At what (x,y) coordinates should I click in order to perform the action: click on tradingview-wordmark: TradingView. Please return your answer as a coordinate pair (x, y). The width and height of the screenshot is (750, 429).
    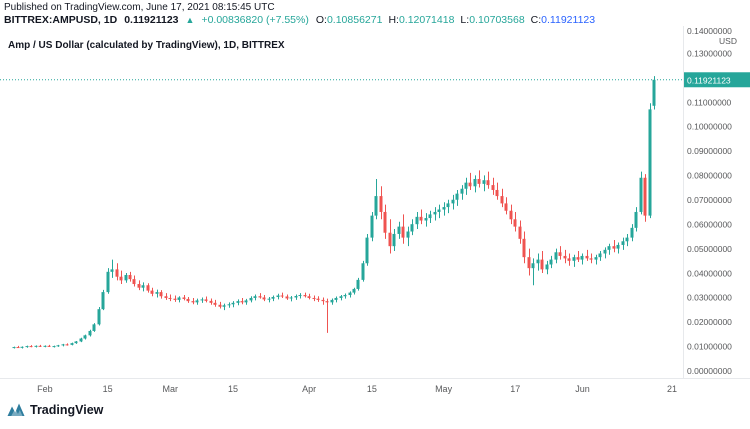
    Looking at the image, I should click on (67, 409).